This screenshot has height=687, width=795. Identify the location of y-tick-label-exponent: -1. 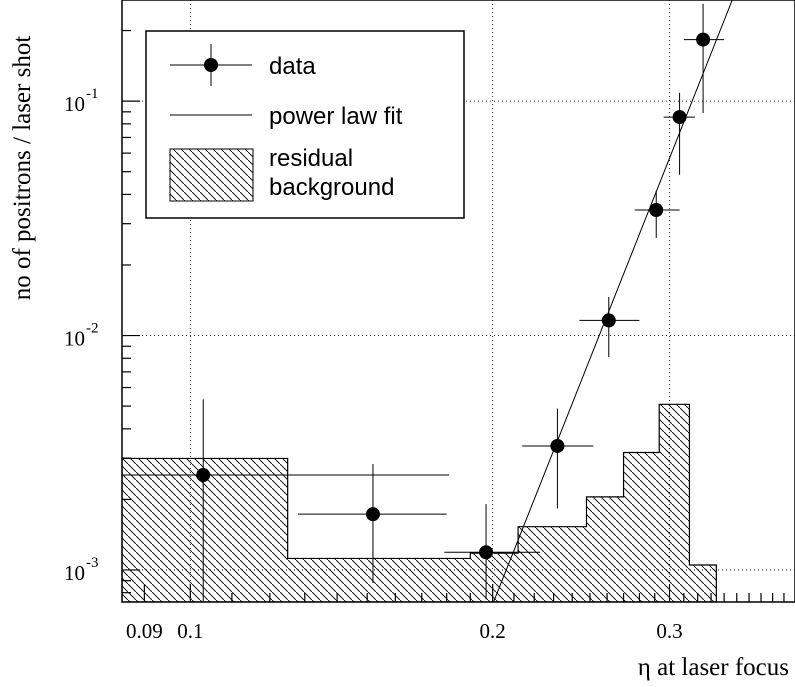
(92, 94).